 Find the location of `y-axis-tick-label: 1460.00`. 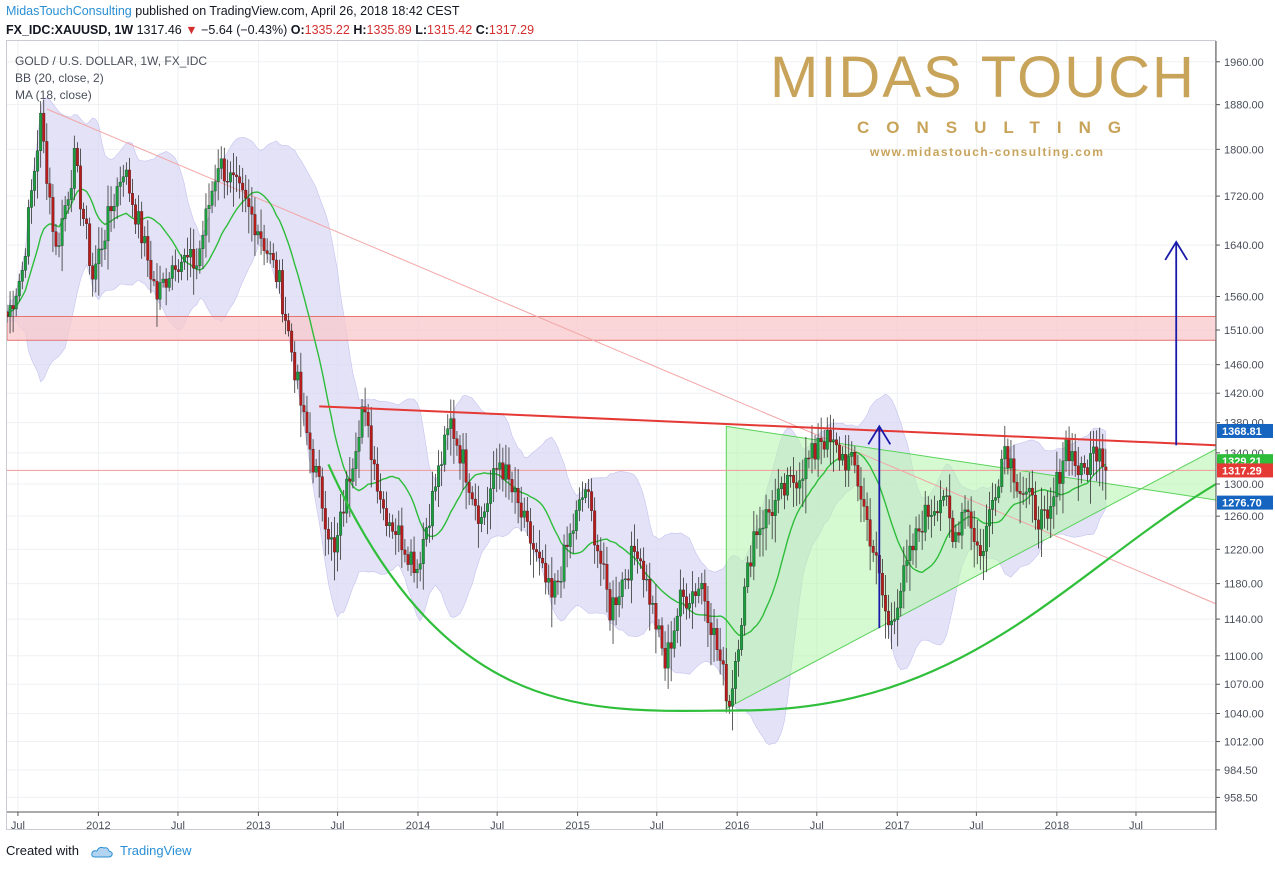

y-axis-tick-label: 1460.00 is located at coordinates (1244, 366).